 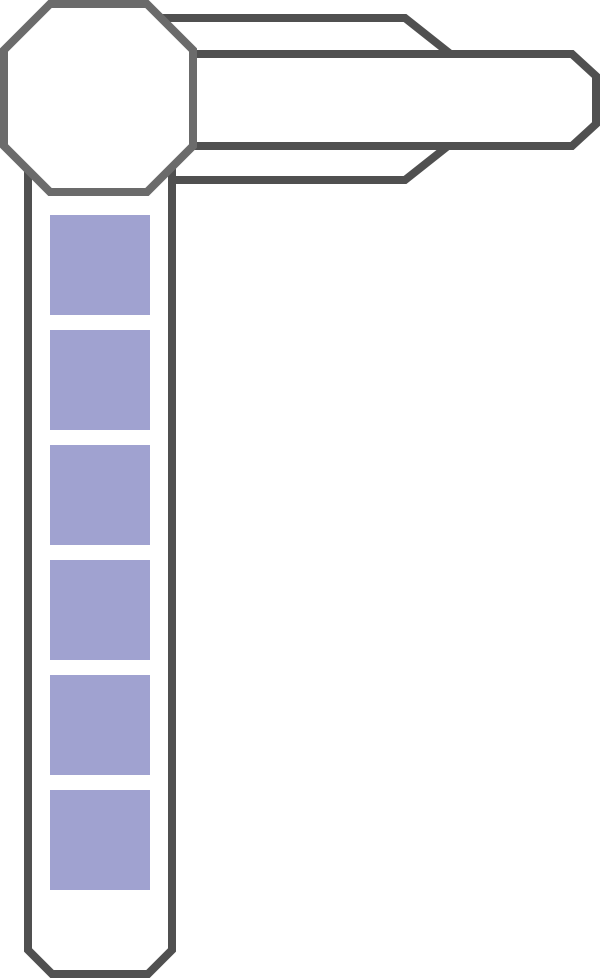 I want to click on slot-stack, so click(x=100, y=552).